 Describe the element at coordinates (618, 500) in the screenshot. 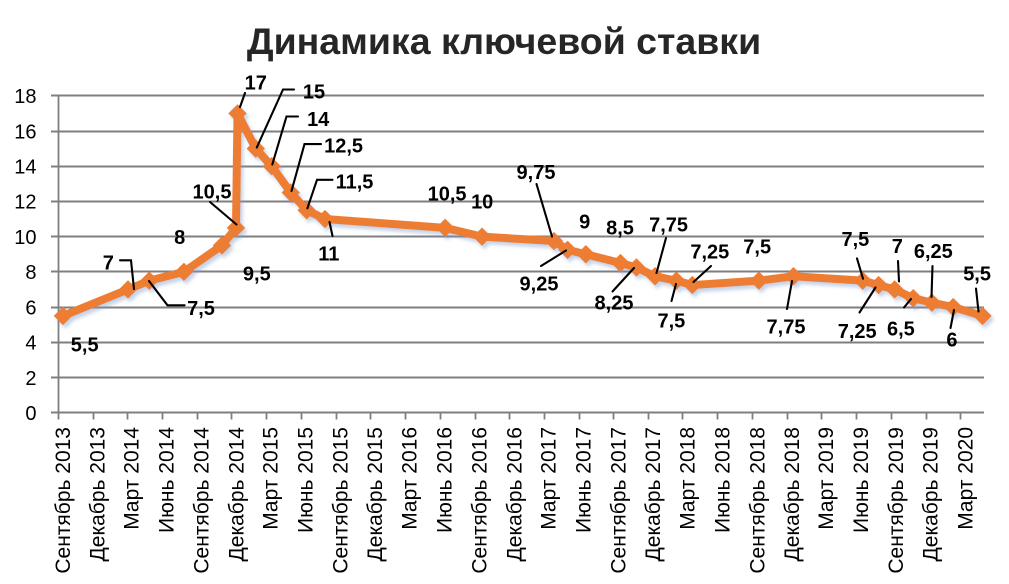

I see `svg-text: Сентябрь 2017` at that location.